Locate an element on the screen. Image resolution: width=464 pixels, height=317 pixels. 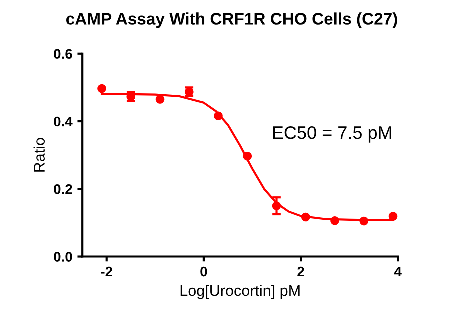
chart-title: cAMP Assay With CRF1R CHO Cells (C27) is located at coordinates (232, 20).